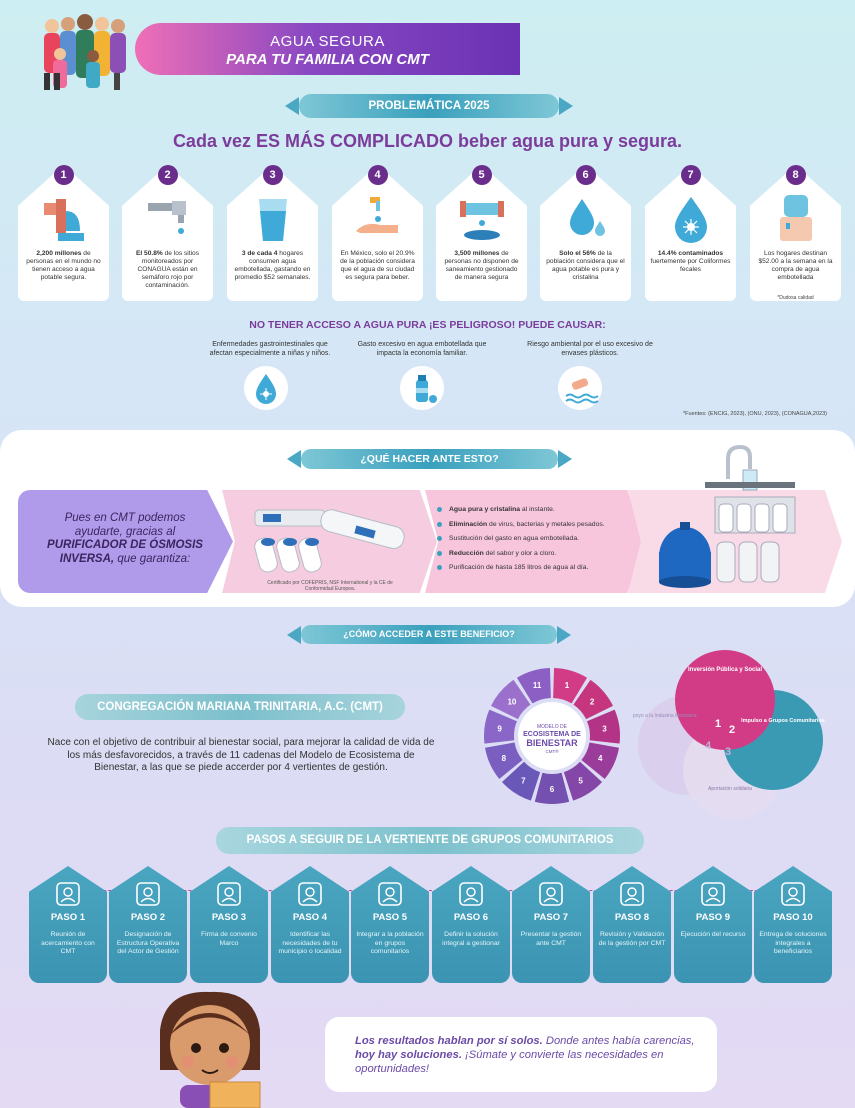  I want to click on benefits-chevron, so click(535, 541).